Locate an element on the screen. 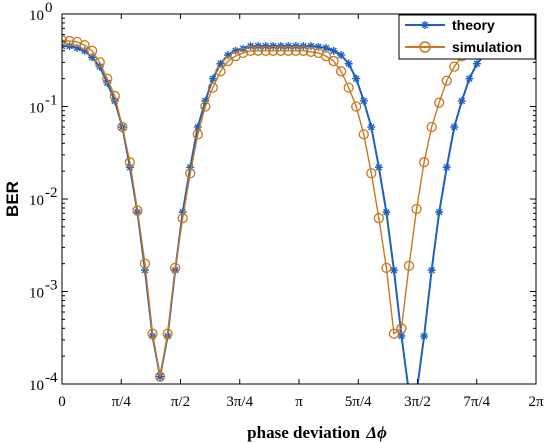 The image size is (550, 444). x-axis-label: phase deviation Δϕ is located at coordinates (317, 432).